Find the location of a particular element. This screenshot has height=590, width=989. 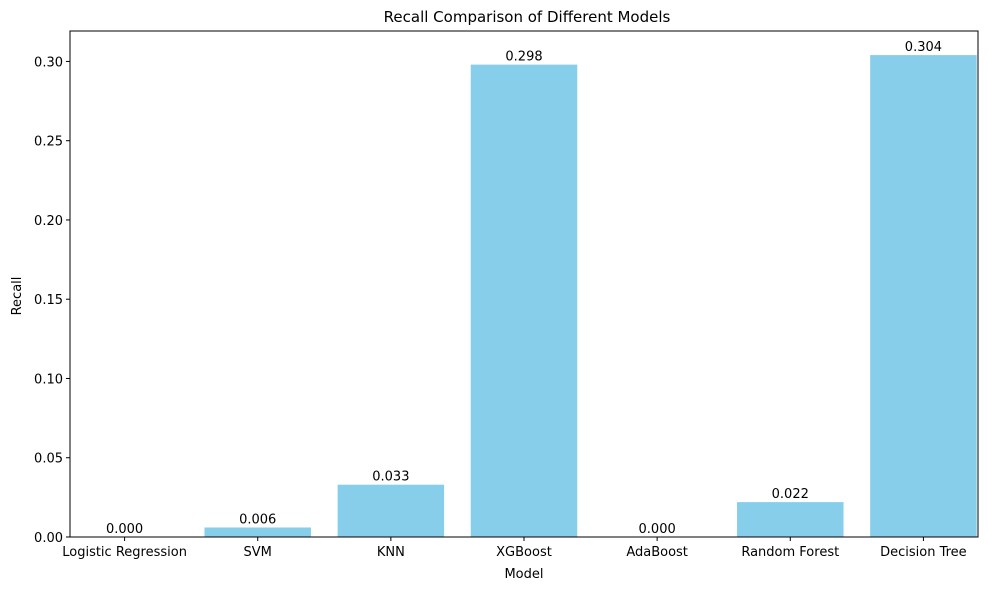

x-tick-label-2: KNN is located at coordinates (391, 552).